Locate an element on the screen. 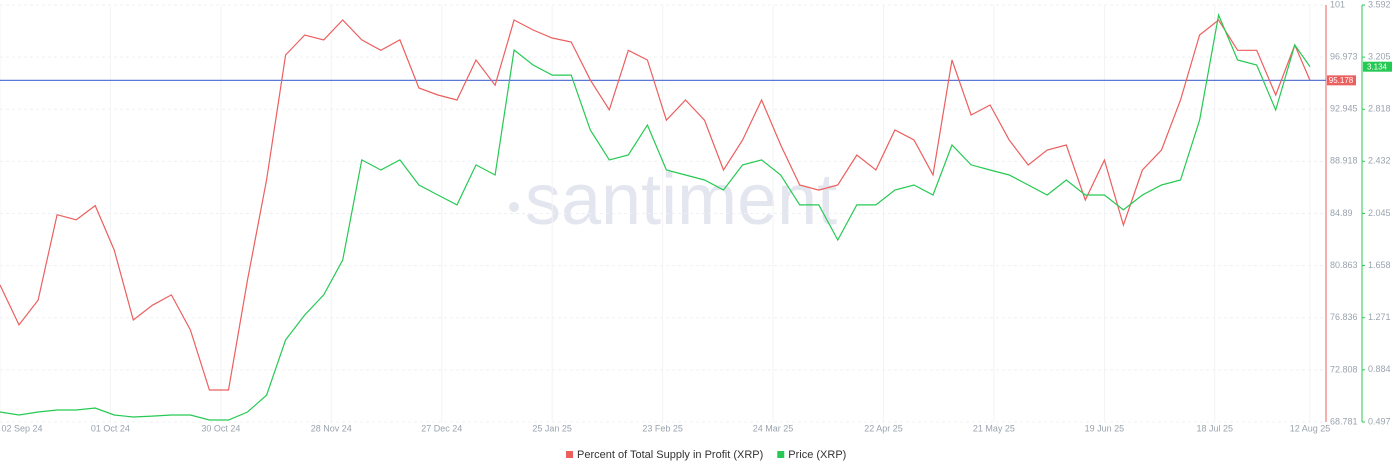 The image size is (1400, 473). y2-tick-label: 2.818 is located at coordinates (1379, 109).